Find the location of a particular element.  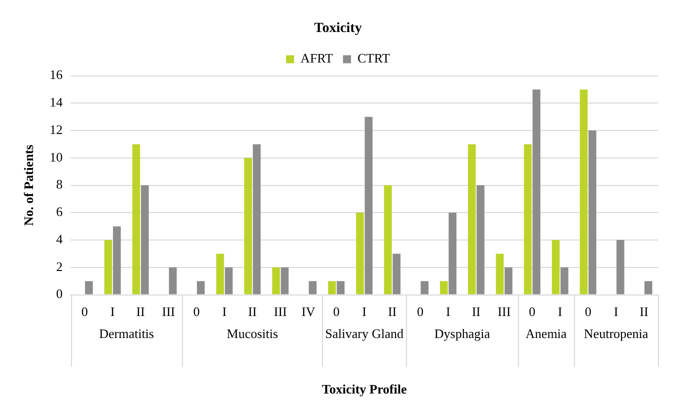

y-tick-label: 6 is located at coordinates (60, 212).